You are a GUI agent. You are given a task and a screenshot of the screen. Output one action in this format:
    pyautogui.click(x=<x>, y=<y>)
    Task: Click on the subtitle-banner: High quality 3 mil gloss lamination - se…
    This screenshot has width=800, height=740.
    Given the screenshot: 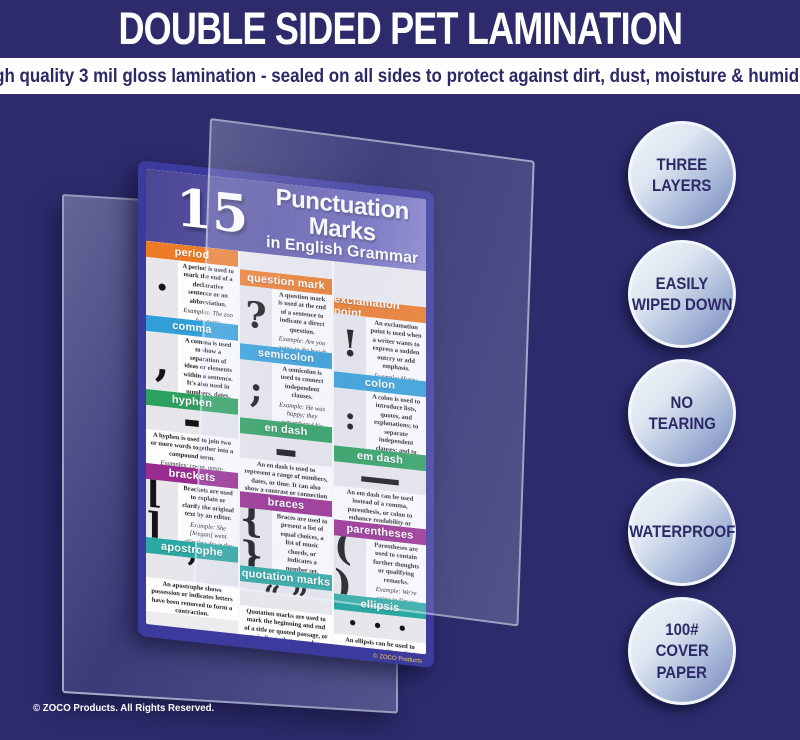 What is the action you would take?
    pyautogui.click(x=400, y=77)
    